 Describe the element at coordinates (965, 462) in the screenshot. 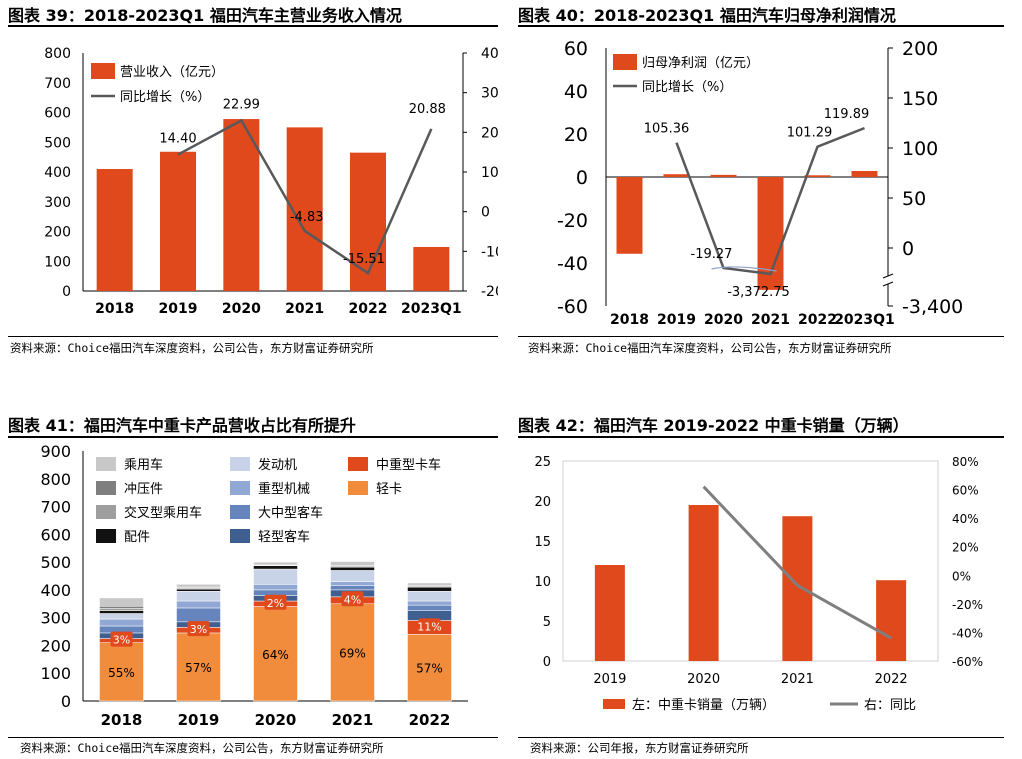

I see `y2-tick-label: 80%` at that location.